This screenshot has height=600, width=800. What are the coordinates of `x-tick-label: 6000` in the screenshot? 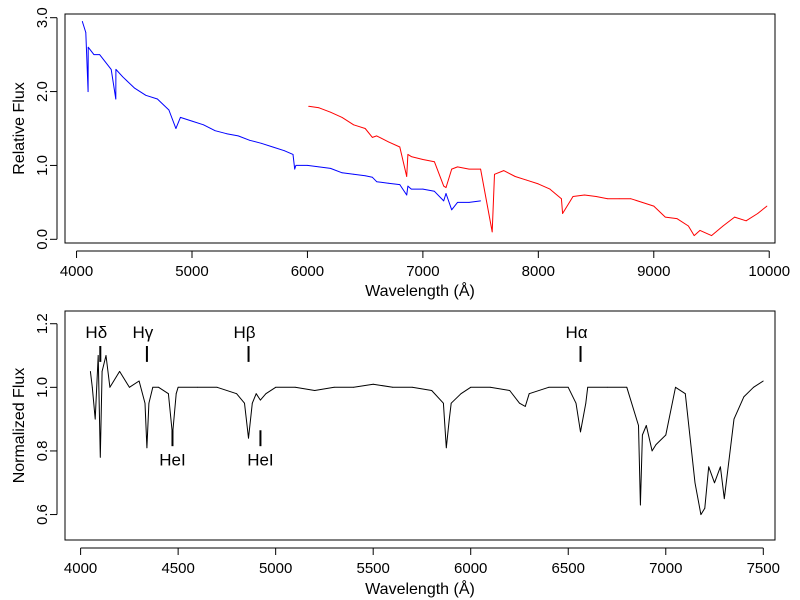 It's located at (307, 271).